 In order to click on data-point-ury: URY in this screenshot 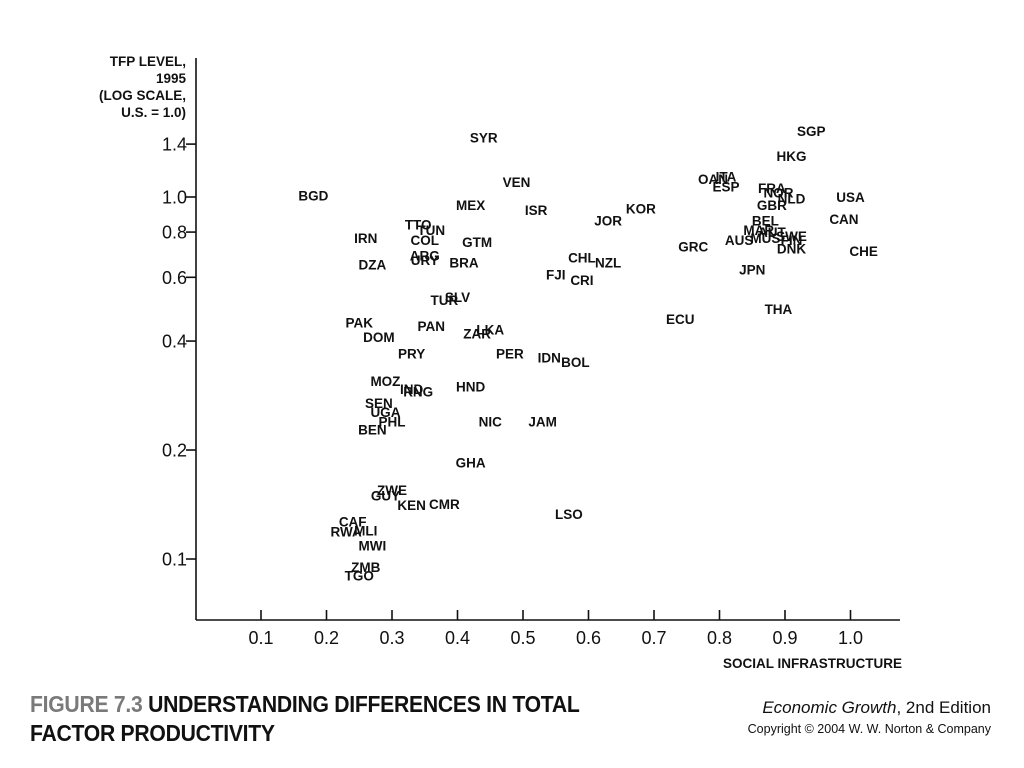, I will do `click(425, 260)`.